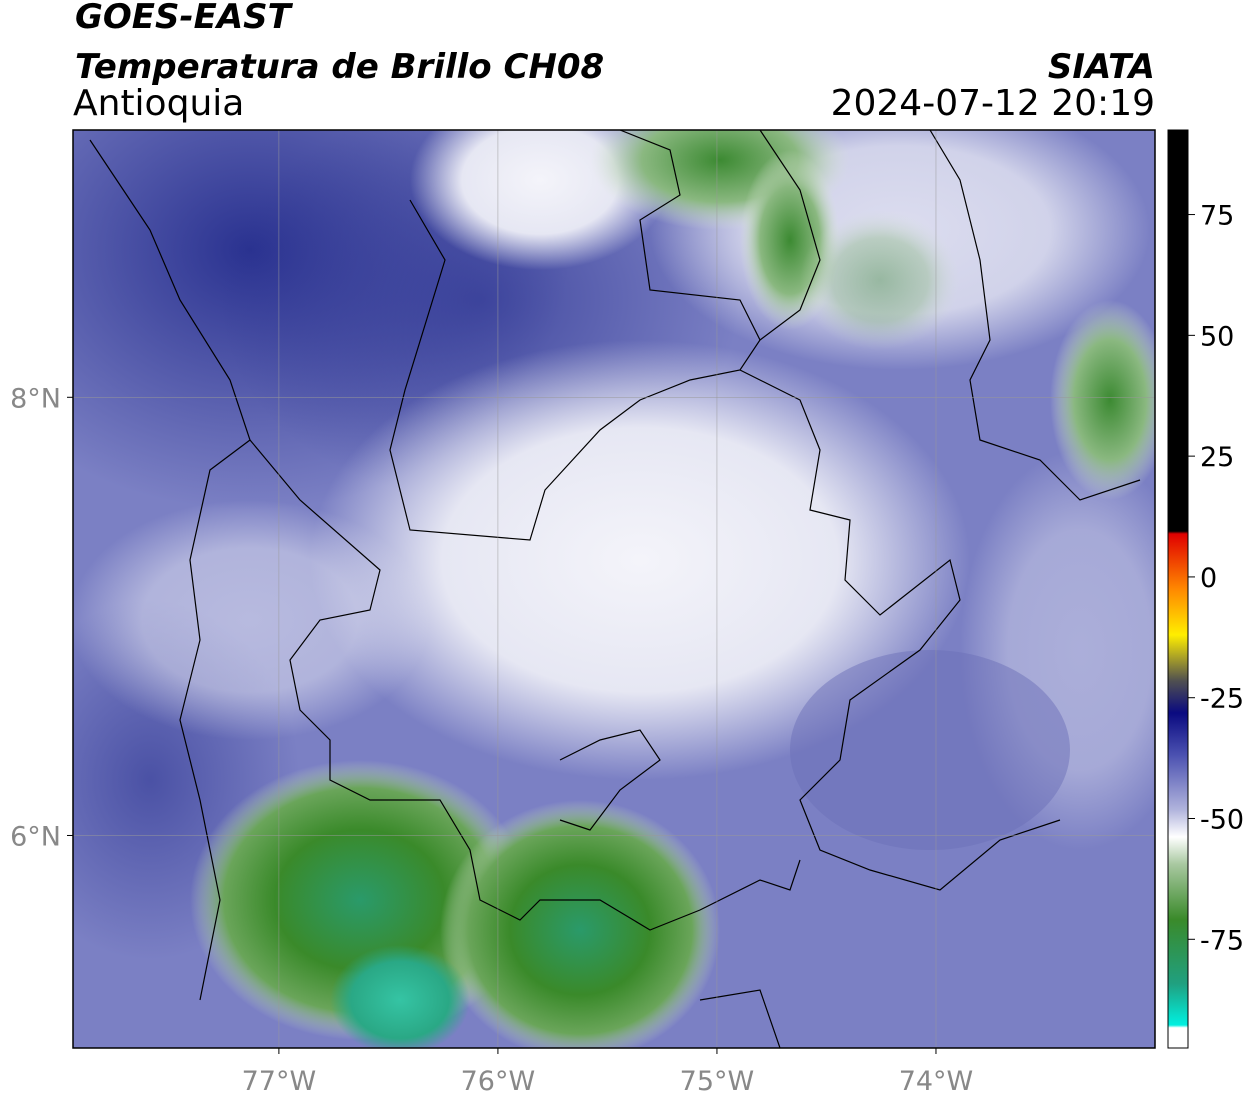  What do you see at coordinates (1208, 578) in the screenshot?
I see `colorbar-tick-label: 0` at bounding box center [1208, 578].